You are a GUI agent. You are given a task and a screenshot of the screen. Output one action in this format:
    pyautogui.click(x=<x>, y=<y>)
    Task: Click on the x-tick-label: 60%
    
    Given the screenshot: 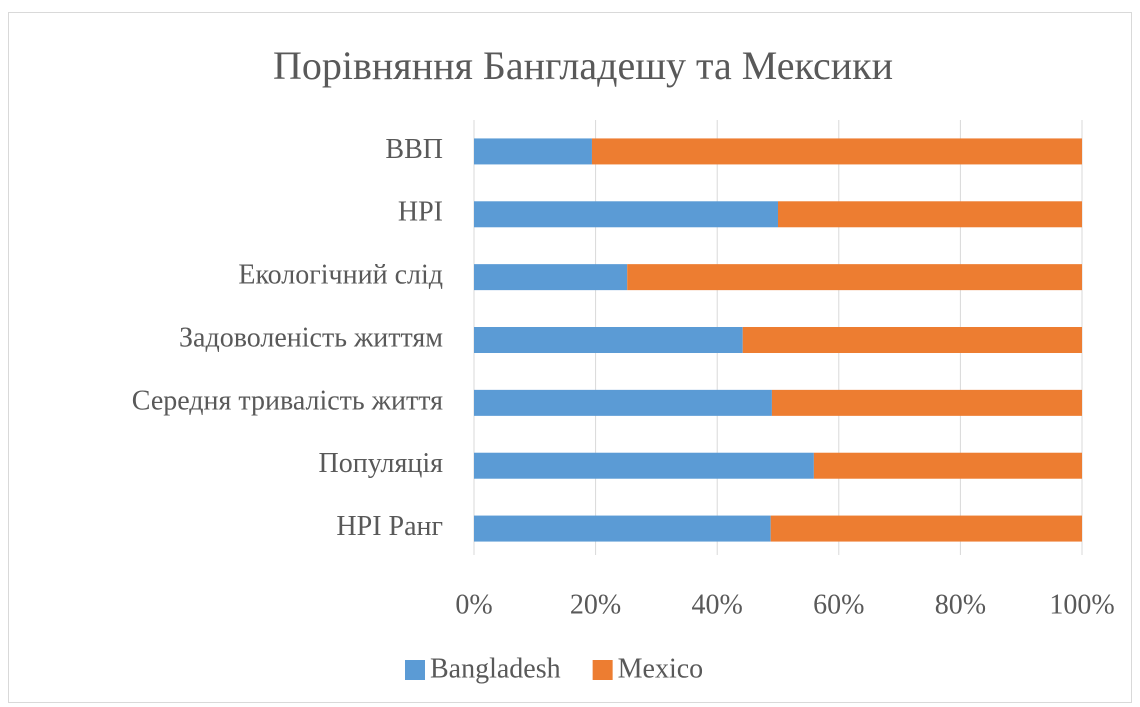 What is the action you would take?
    pyautogui.click(x=838, y=604)
    